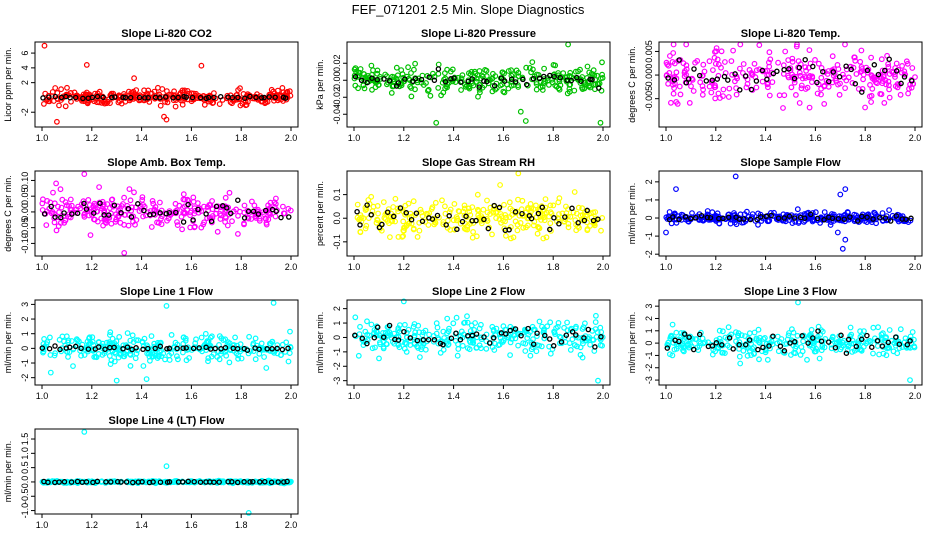  Describe the element at coordinates (241, 138) in the screenshot. I see `x-tick-label: 1.8` at that location.